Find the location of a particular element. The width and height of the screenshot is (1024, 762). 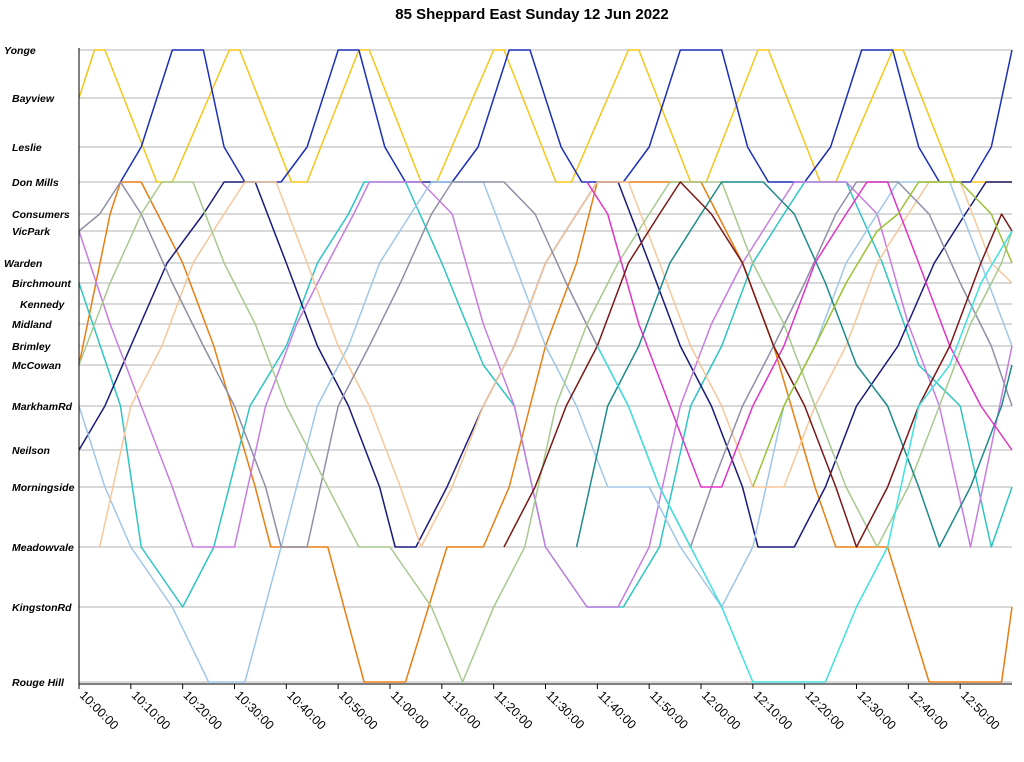

stop-label-birchmount: Birchmount is located at coordinates (41, 284).